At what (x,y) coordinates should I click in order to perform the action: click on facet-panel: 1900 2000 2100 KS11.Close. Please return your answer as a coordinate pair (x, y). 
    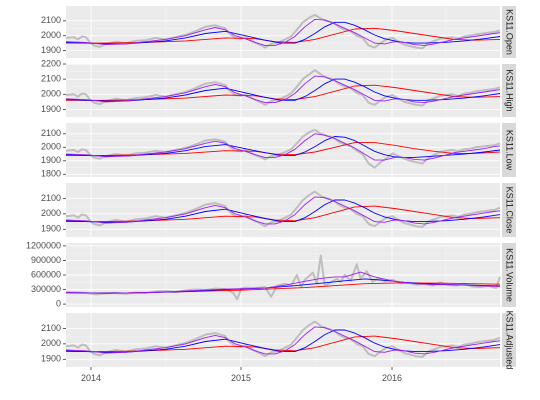
    Looking at the image, I should click on (278, 210).